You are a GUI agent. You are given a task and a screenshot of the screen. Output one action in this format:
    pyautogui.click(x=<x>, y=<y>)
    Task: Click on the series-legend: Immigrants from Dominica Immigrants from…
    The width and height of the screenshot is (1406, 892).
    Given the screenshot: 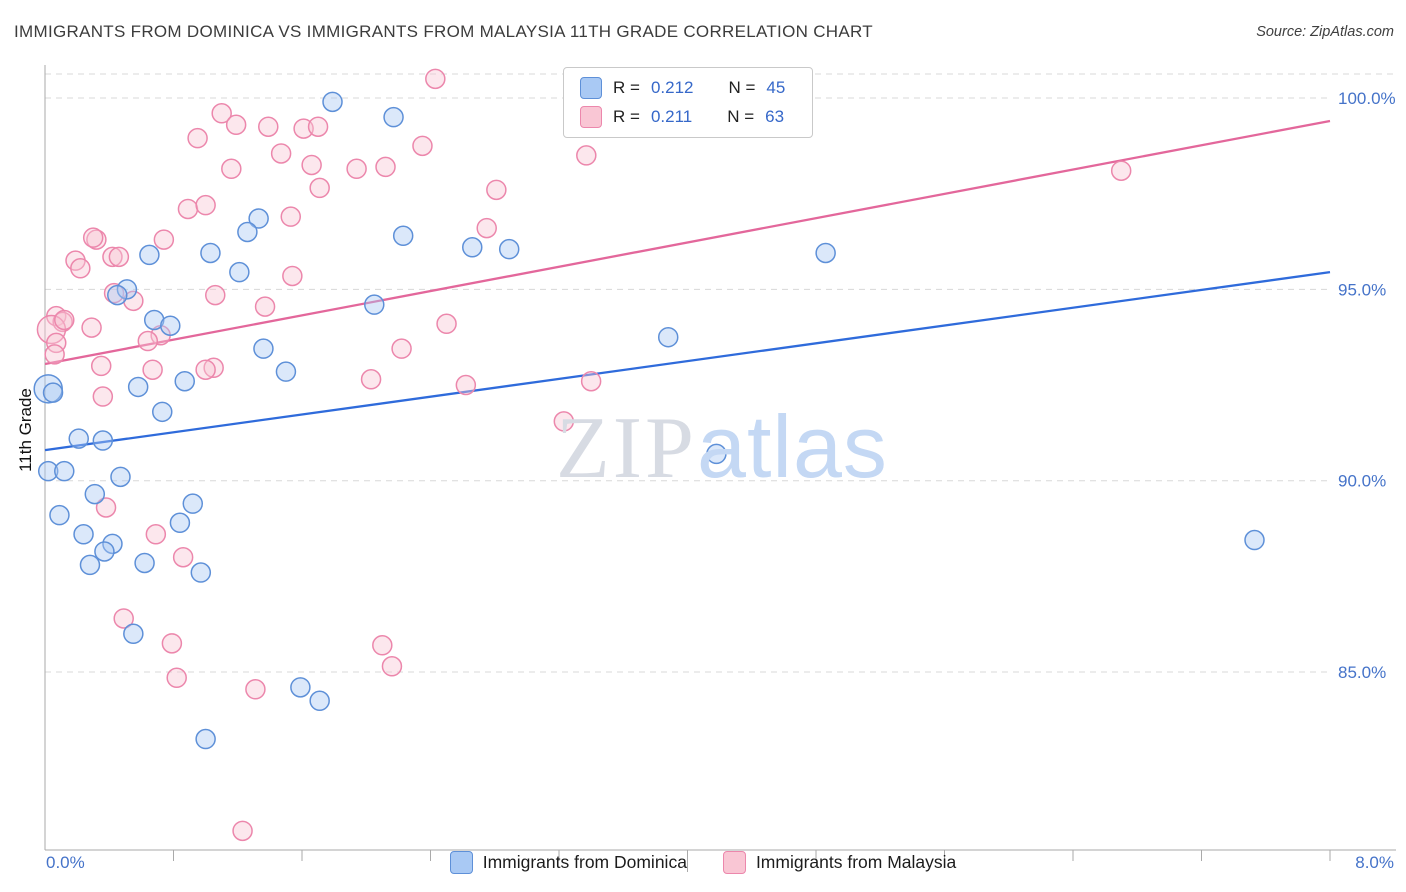 What is the action you would take?
    pyautogui.click(x=703, y=862)
    